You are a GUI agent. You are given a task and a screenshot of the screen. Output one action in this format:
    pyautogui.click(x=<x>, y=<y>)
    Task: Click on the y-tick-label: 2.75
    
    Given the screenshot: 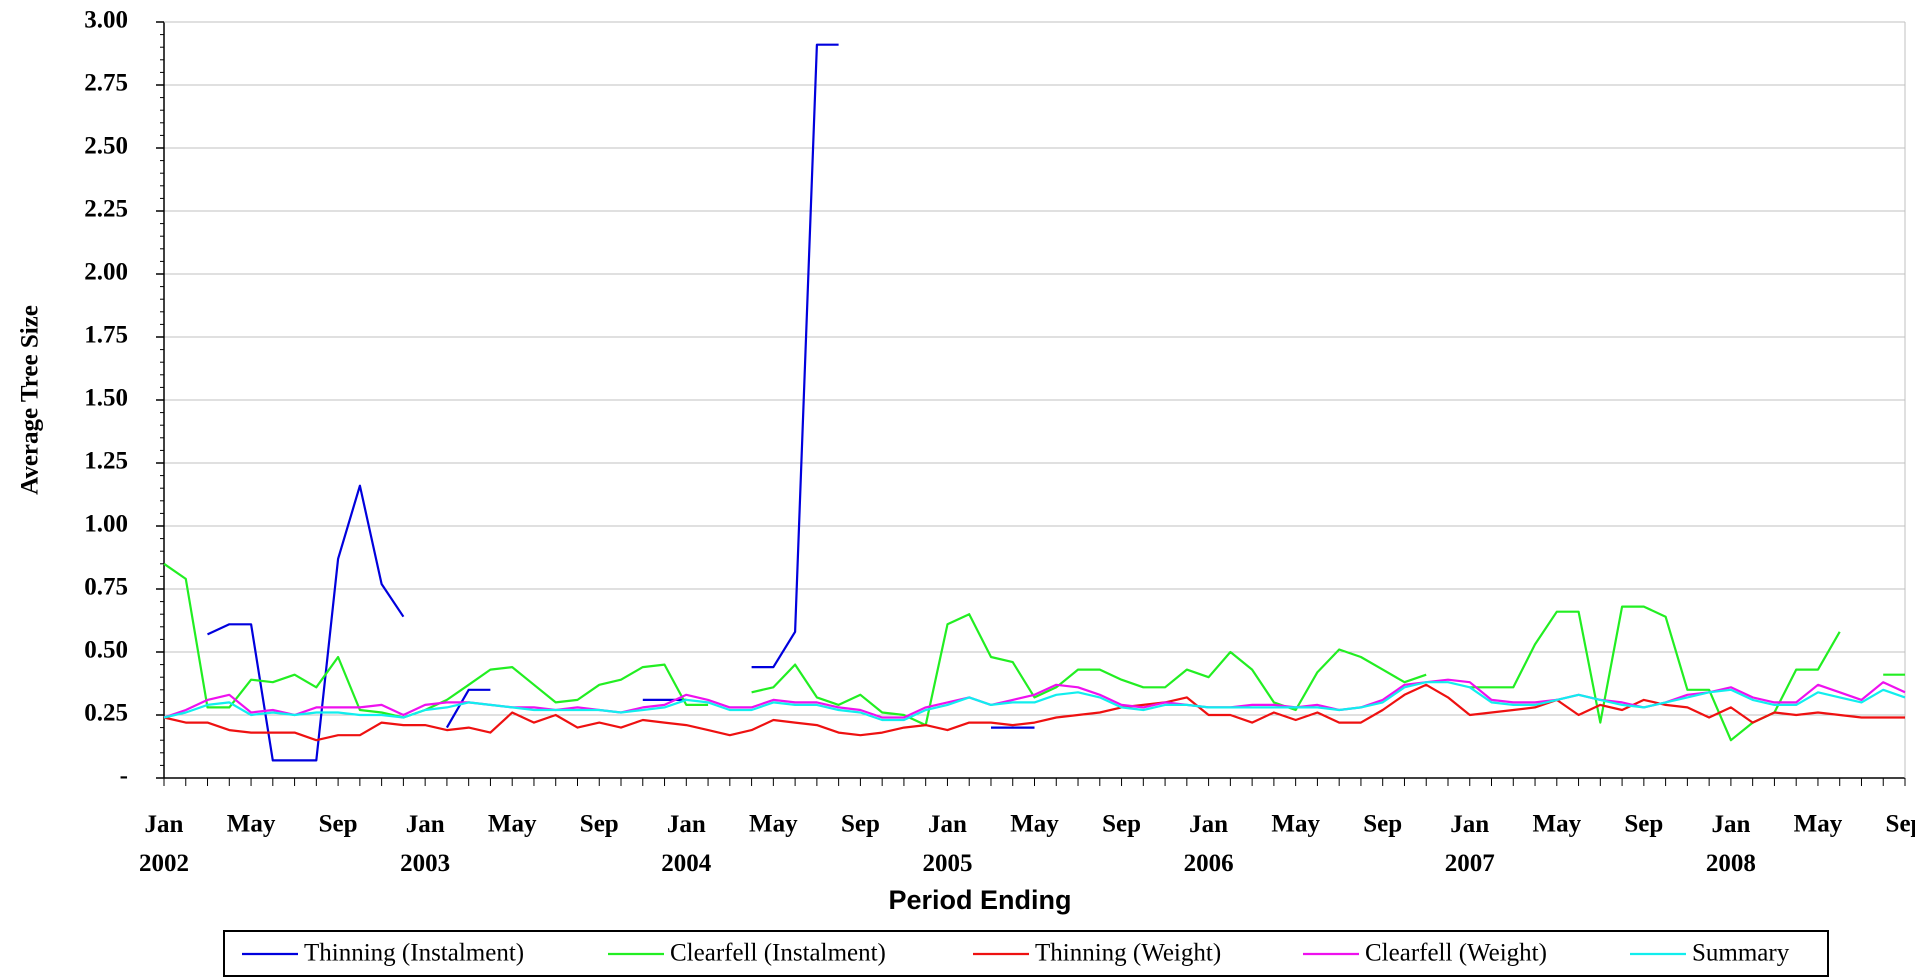 What is the action you would take?
    pyautogui.click(x=106, y=83)
    